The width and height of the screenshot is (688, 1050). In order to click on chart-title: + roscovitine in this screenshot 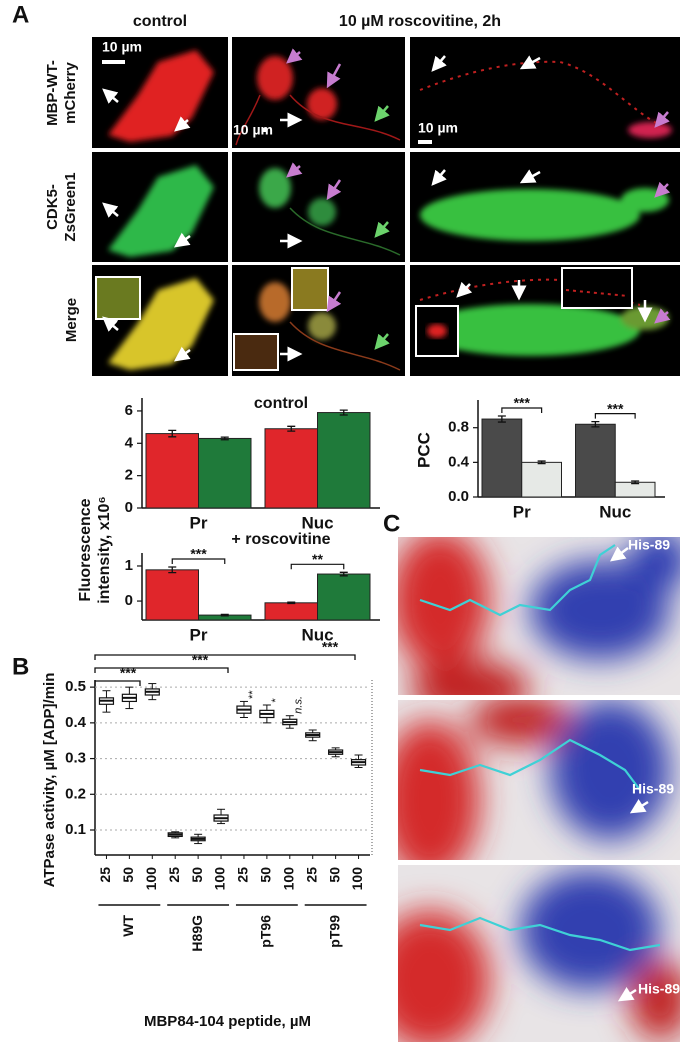, I will do `click(280, 539)`.